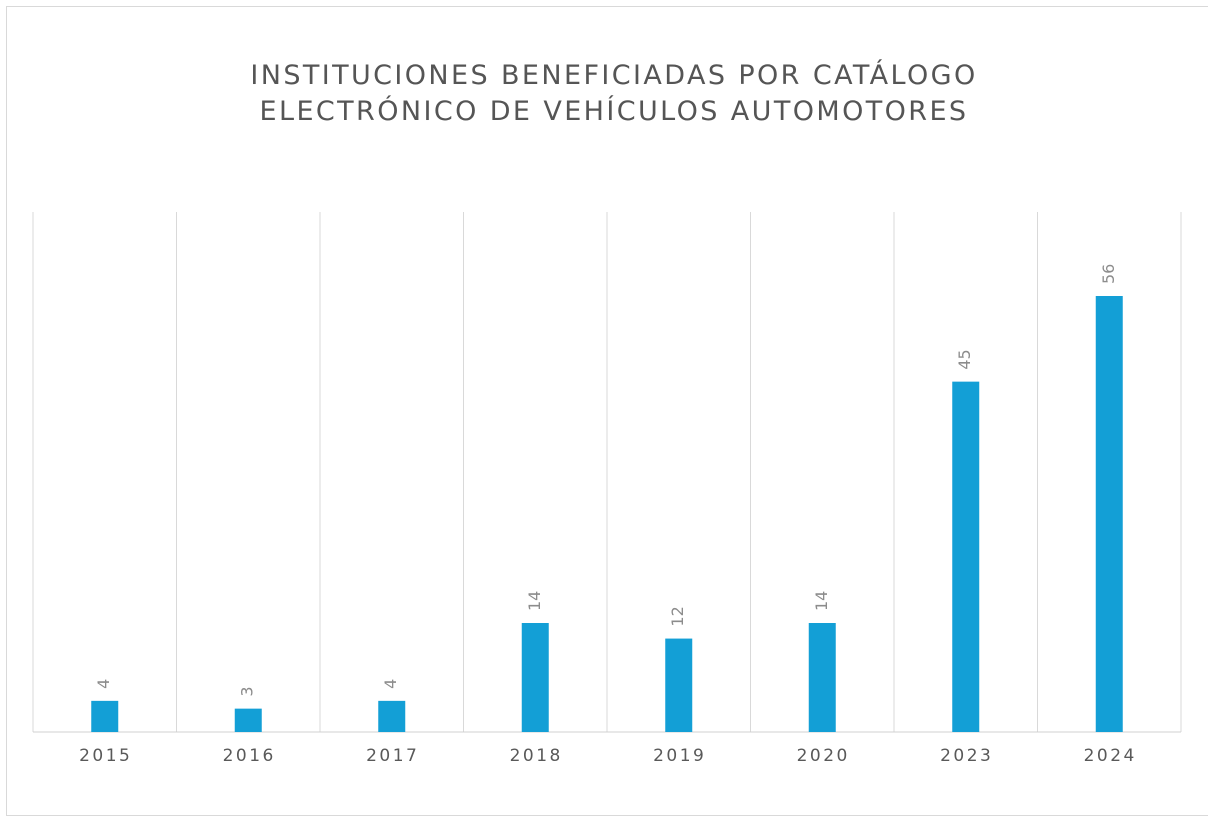 Image resolution: width=1208 pixels, height=816 pixels. I want to click on x-tick-label: 2018, so click(536, 756).